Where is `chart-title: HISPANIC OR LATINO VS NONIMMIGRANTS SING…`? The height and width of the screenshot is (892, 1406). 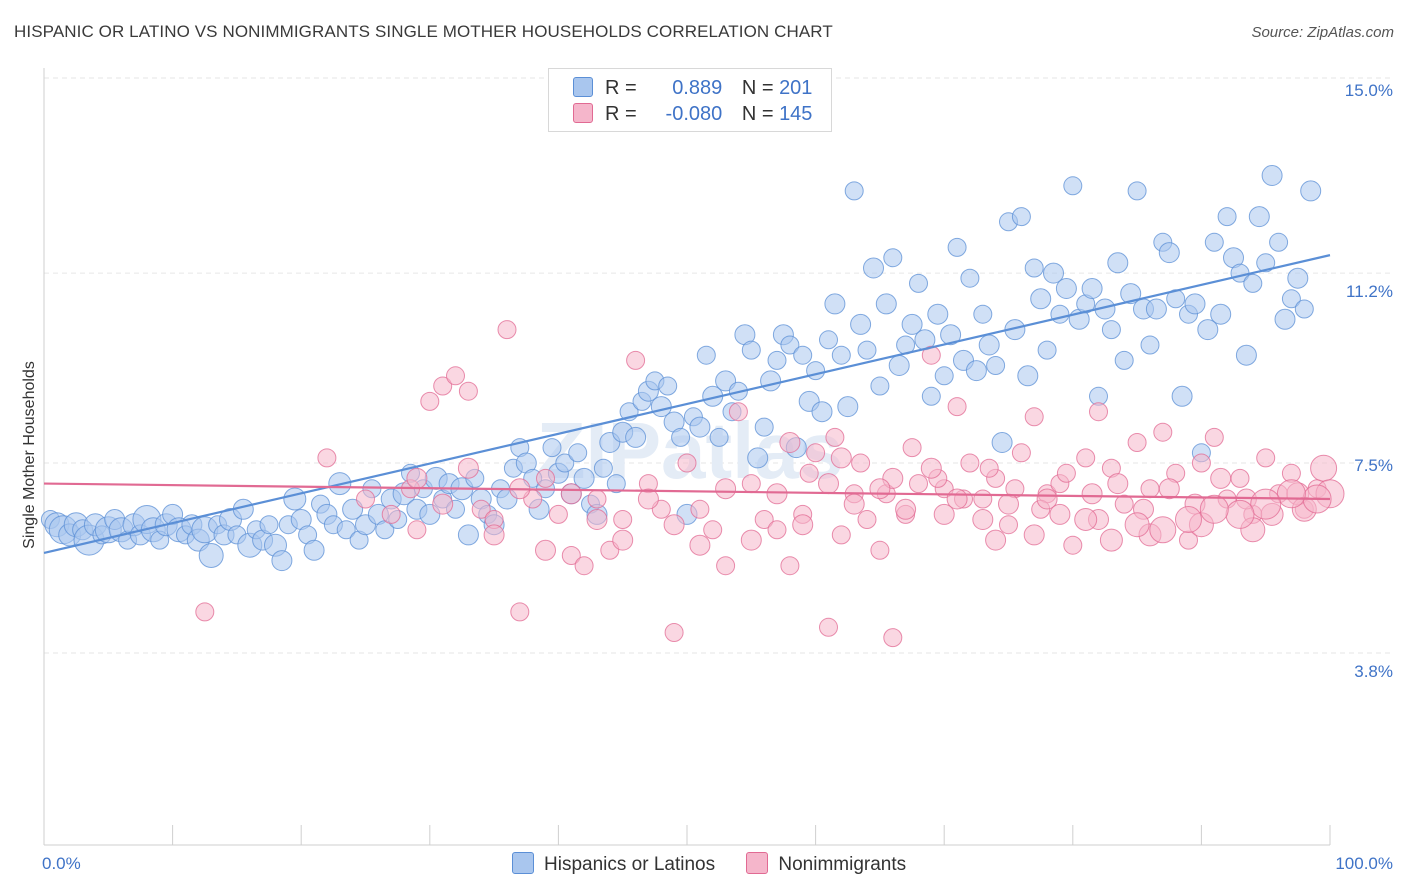 chart-title: HISPANIC OR LATINO VS NONIMMIGRANTS SING… is located at coordinates (423, 31).